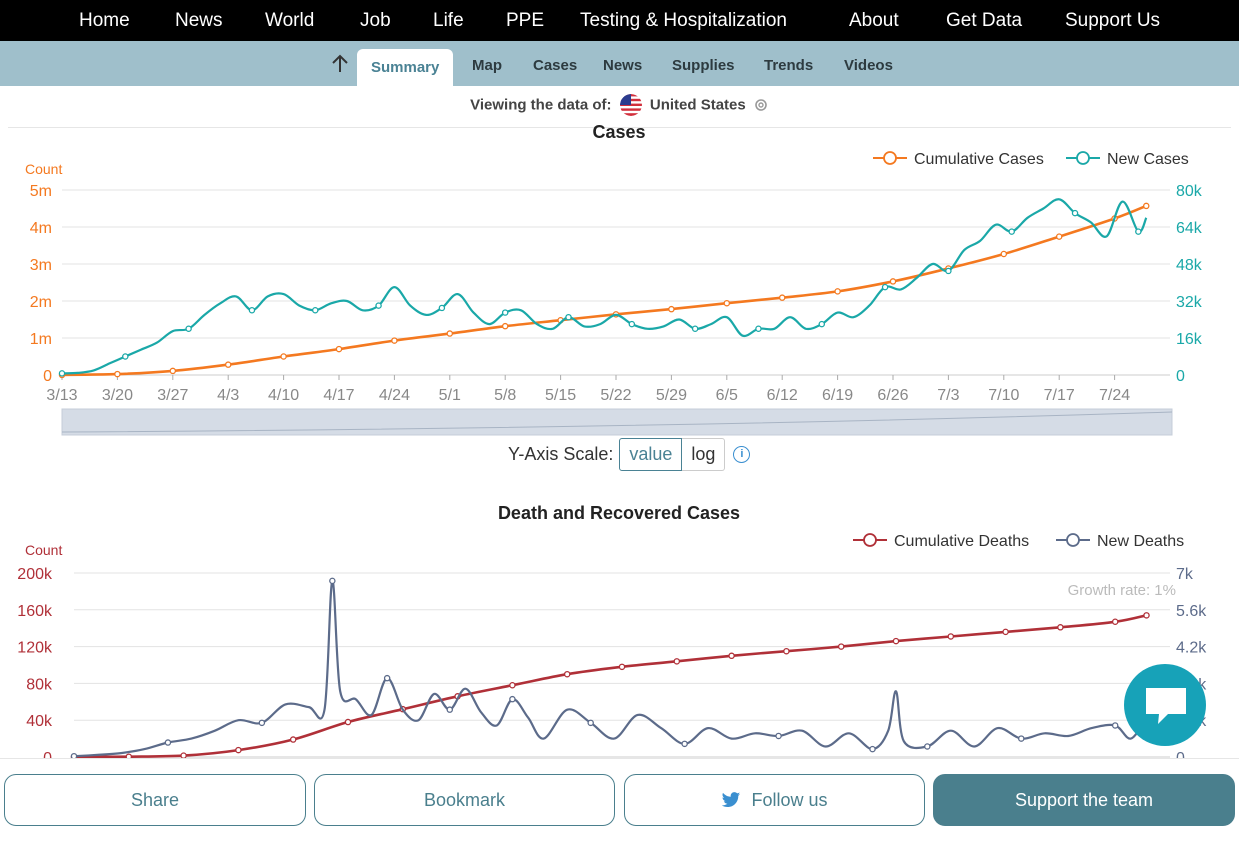  I want to click on nav-item-6: Testing & Hospitalization, so click(683, 20).